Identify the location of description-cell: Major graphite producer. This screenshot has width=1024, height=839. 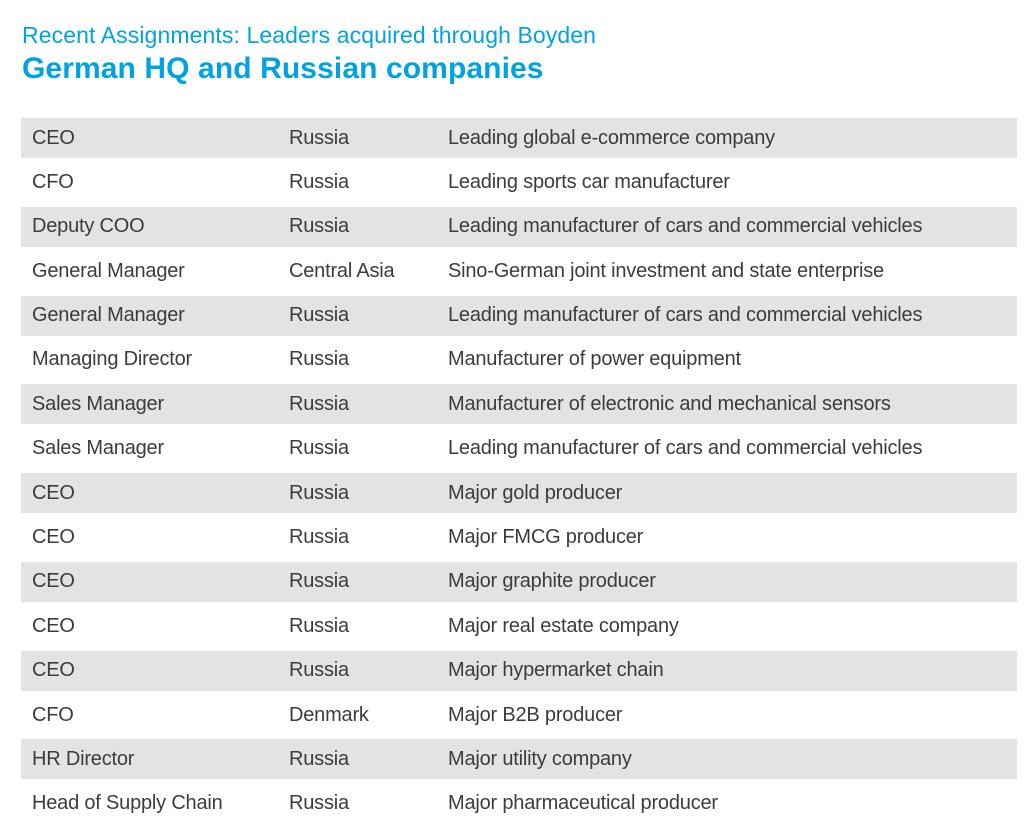
(552, 581).